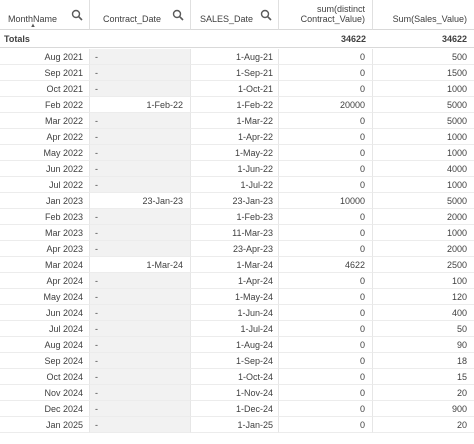 The height and width of the screenshot is (444, 474). What do you see at coordinates (235, 185) in the screenshot?
I see `sales-date-cell: 1-Jul-22` at bounding box center [235, 185].